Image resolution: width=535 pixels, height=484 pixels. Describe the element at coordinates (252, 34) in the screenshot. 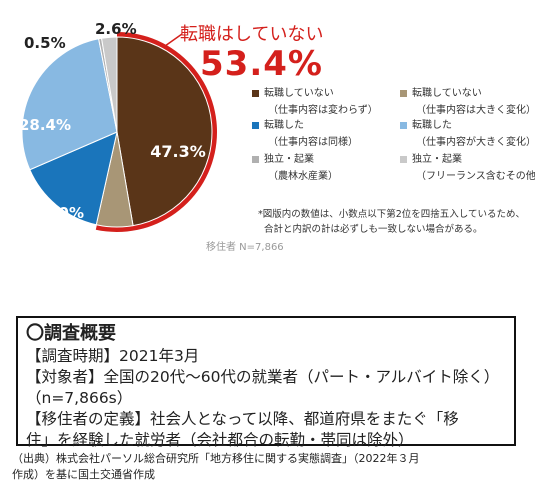

I see `highlight-label: 転職はしていない` at that location.